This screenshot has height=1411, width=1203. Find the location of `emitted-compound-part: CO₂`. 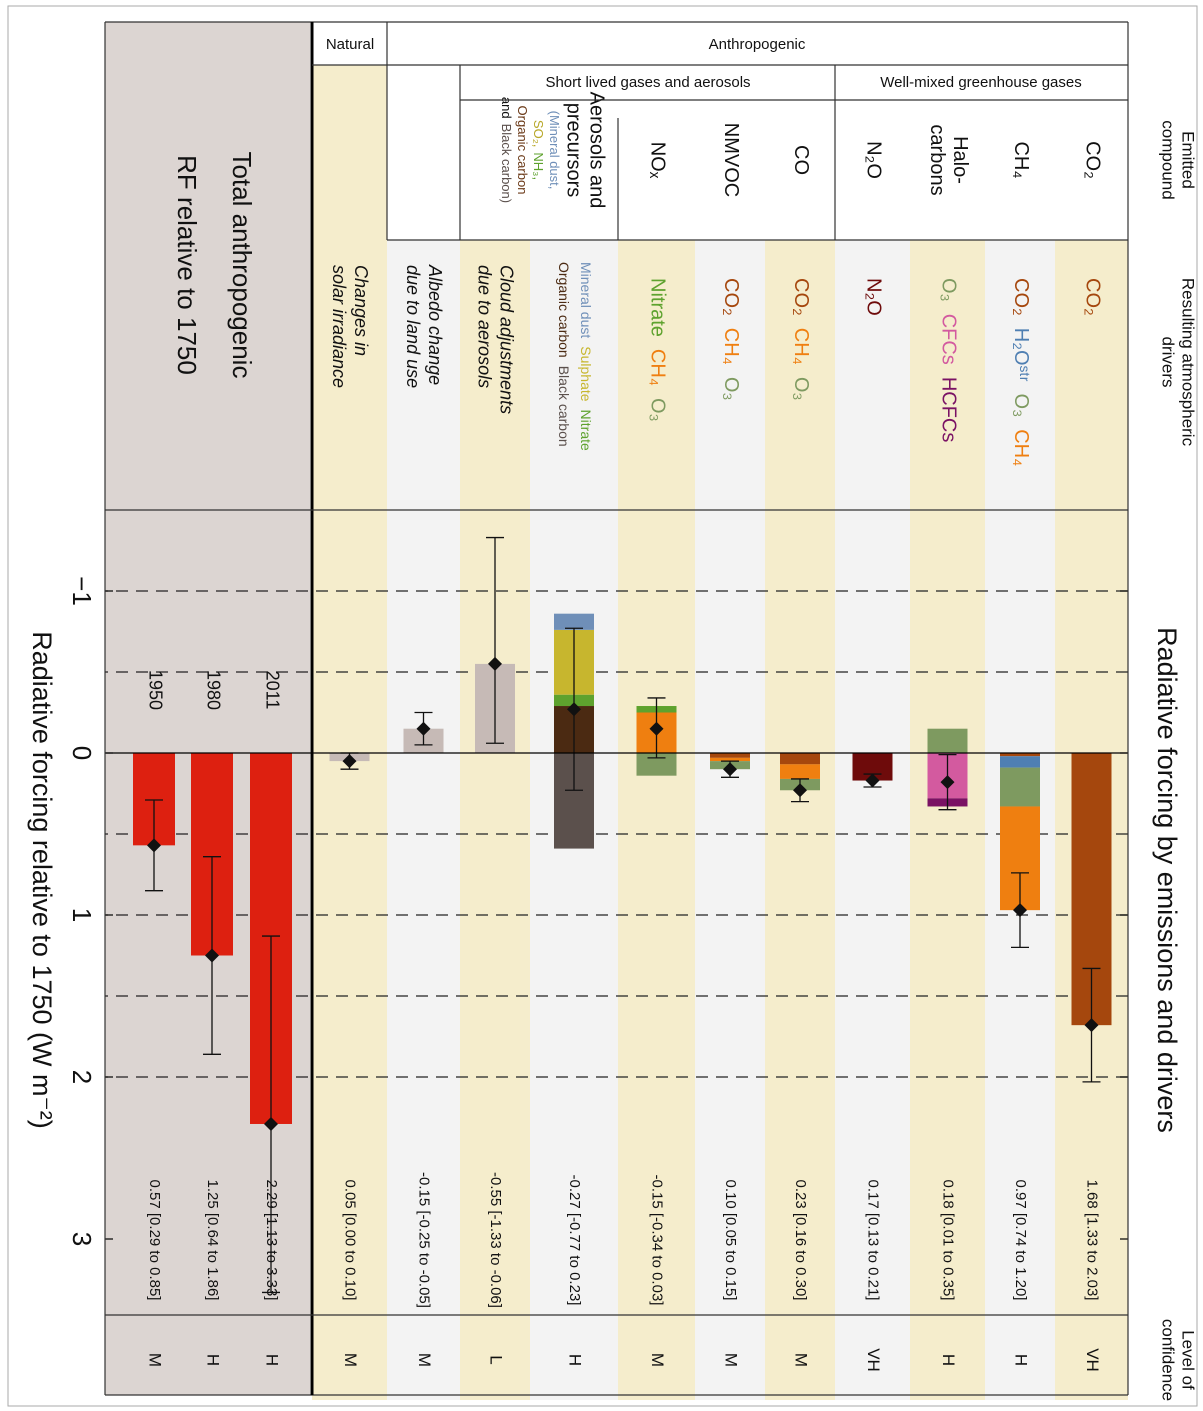

emitted-compound-part: CO₂ is located at coordinates (1092, 160).